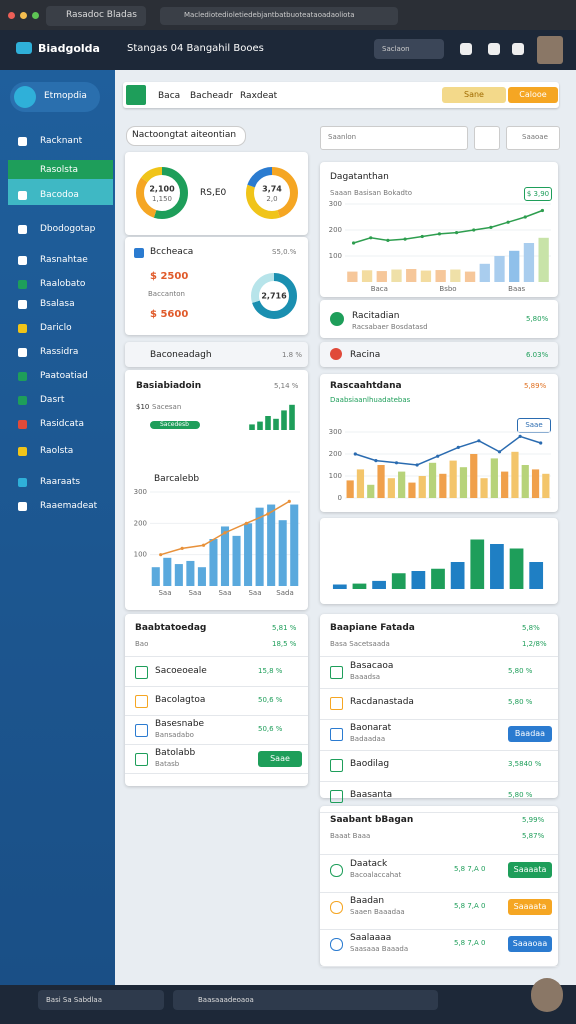 The height and width of the screenshot is (1024, 576). I want to click on x-tick-label: Baca, so click(379, 289).